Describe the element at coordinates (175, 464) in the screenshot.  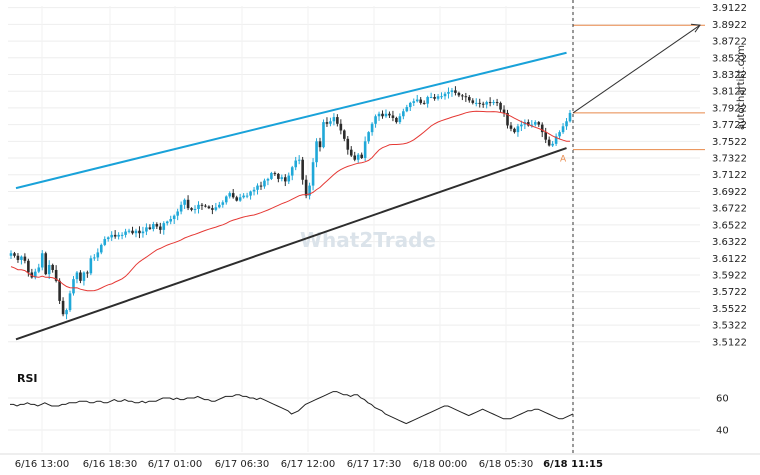
I see `time-tick-label: 6/17 01:00` at that location.